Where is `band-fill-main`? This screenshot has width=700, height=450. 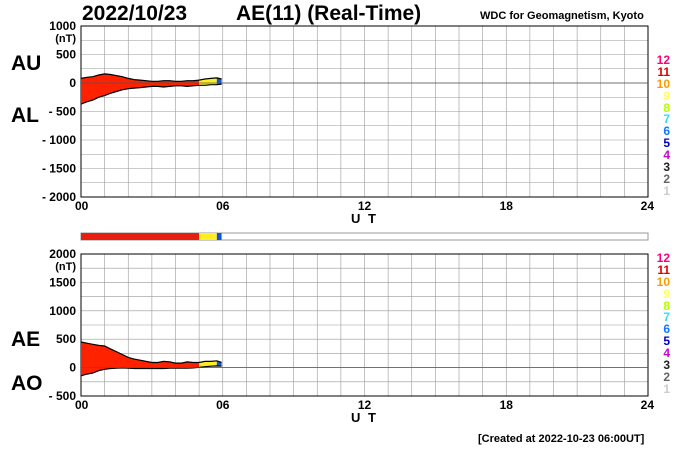 band-fill-main is located at coordinates (140, 89).